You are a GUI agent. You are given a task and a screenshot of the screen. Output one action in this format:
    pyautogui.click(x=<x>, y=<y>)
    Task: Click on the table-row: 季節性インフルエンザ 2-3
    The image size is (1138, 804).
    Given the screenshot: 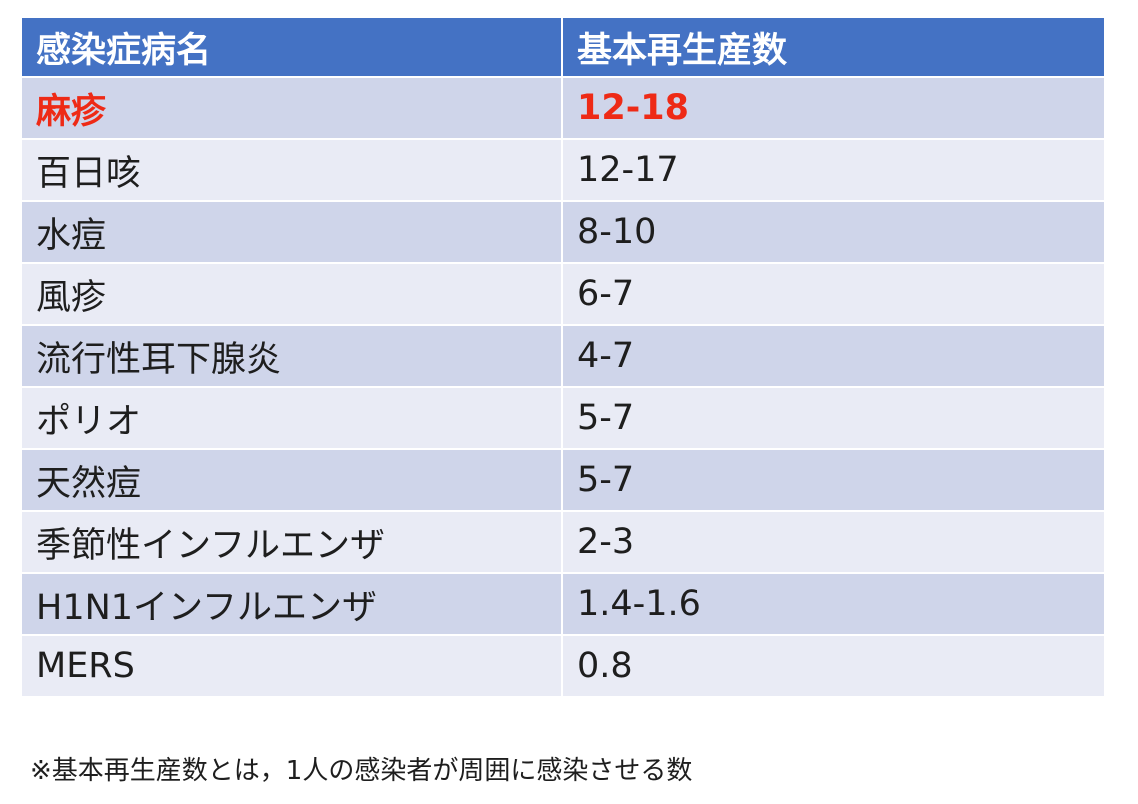 What is the action you would take?
    pyautogui.click(x=563, y=542)
    